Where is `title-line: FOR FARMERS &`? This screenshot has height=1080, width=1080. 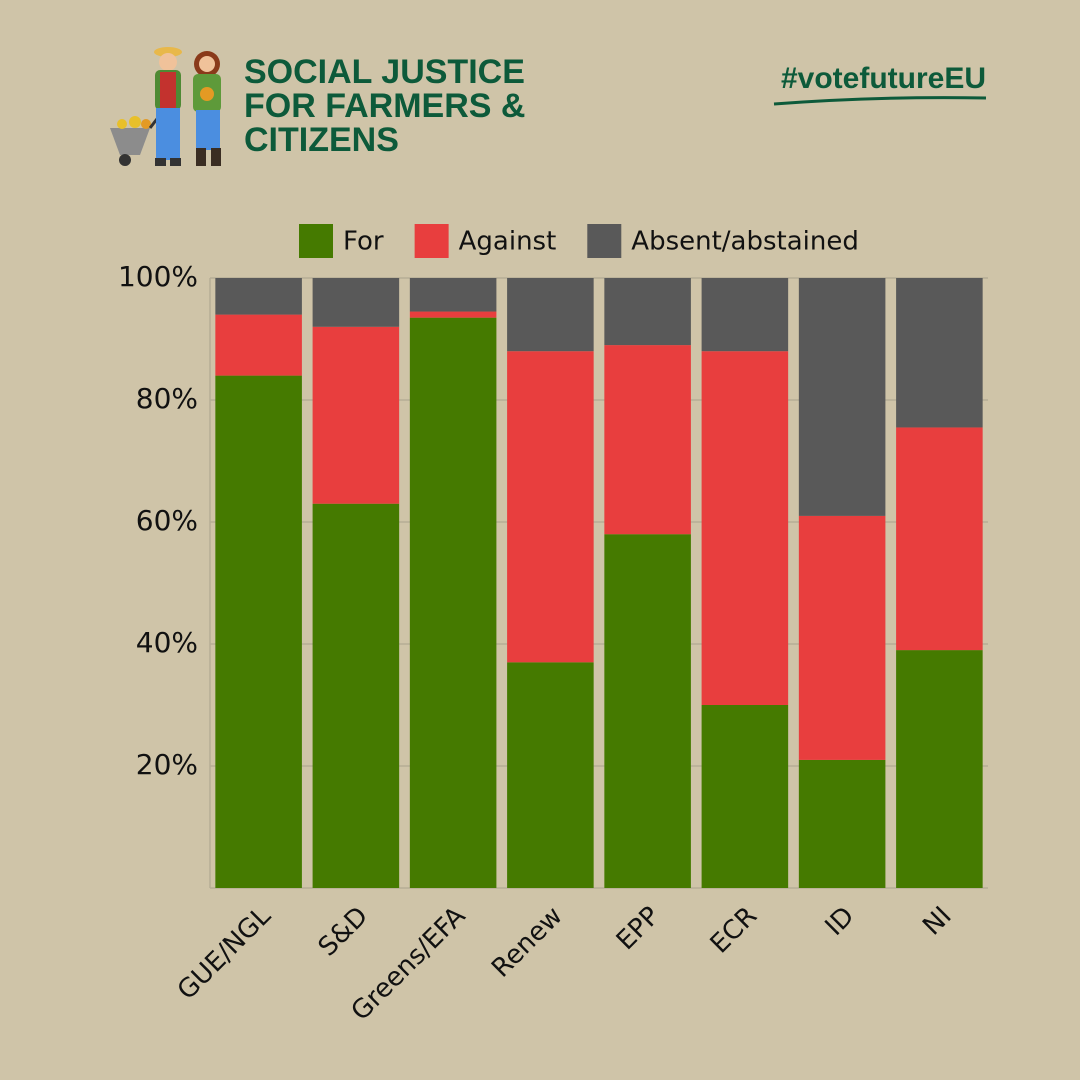 title-line: FOR FARMERS & is located at coordinates (384, 106).